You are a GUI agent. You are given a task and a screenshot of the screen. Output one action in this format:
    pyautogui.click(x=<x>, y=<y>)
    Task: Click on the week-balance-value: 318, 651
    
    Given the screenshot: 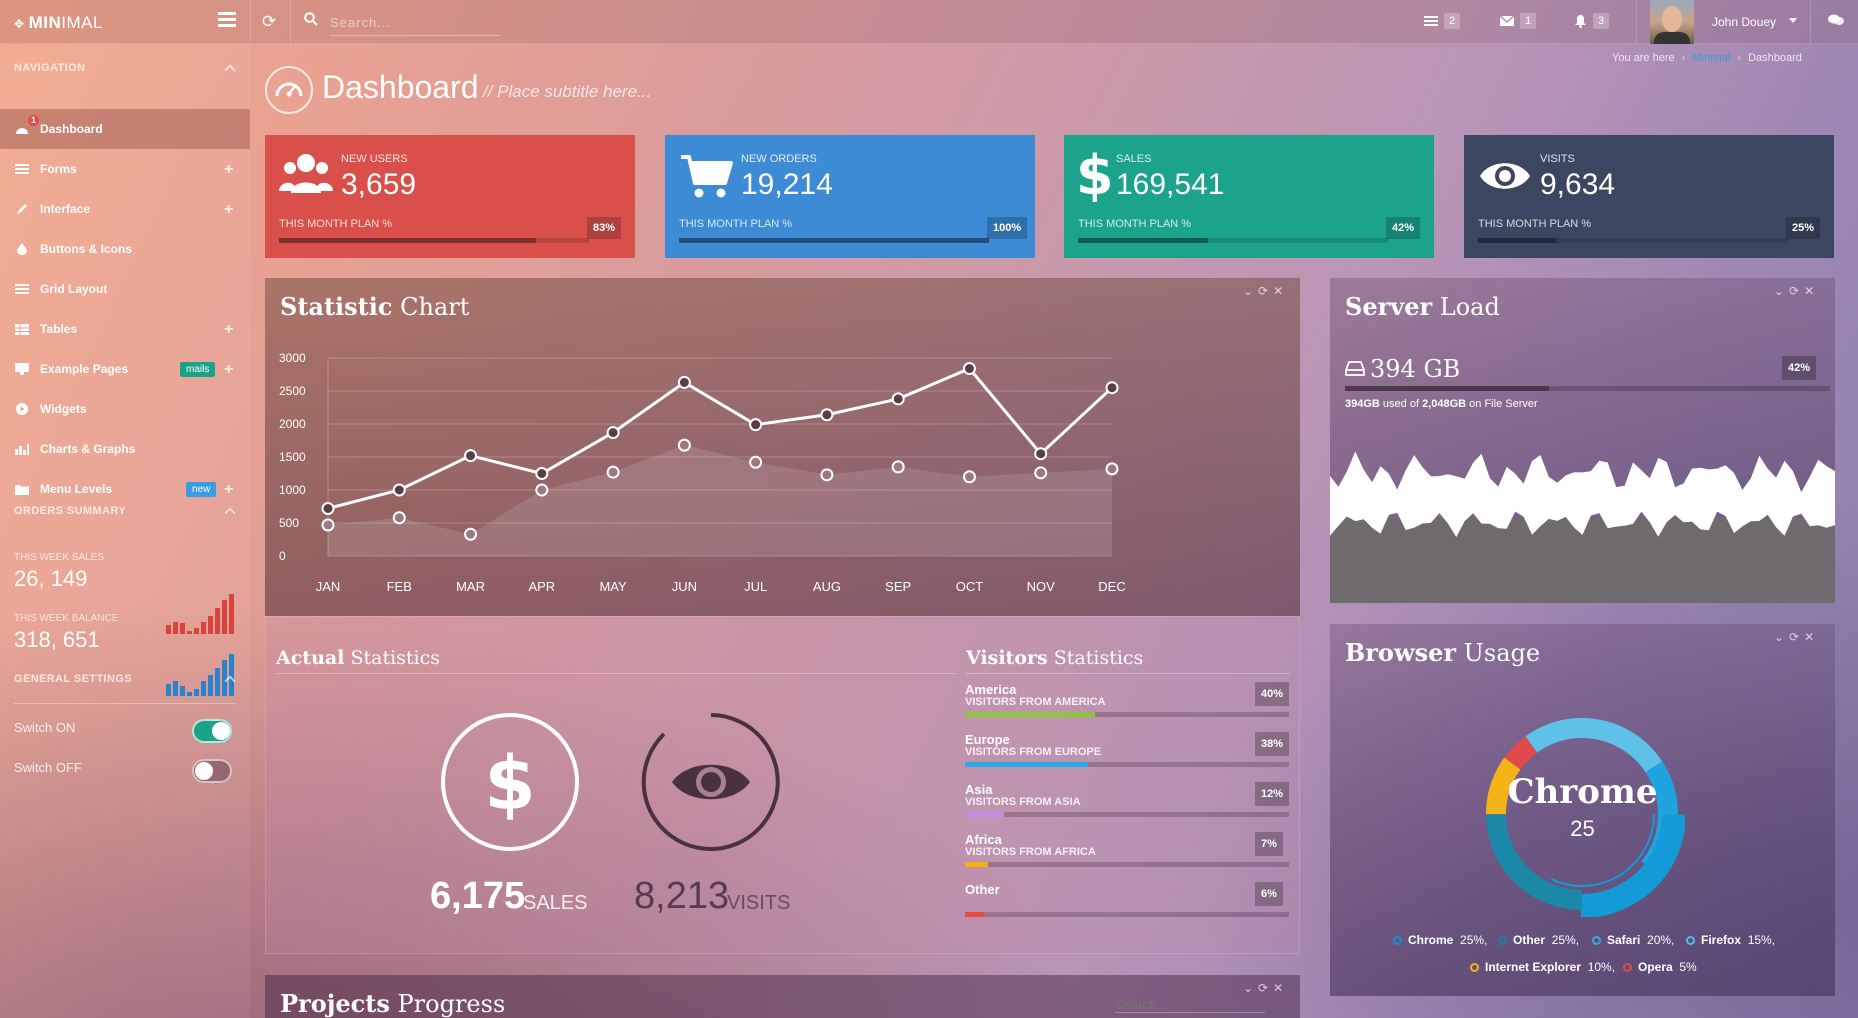 What is the action you would take?
    pyautogui.click(x=57, y=639)
    